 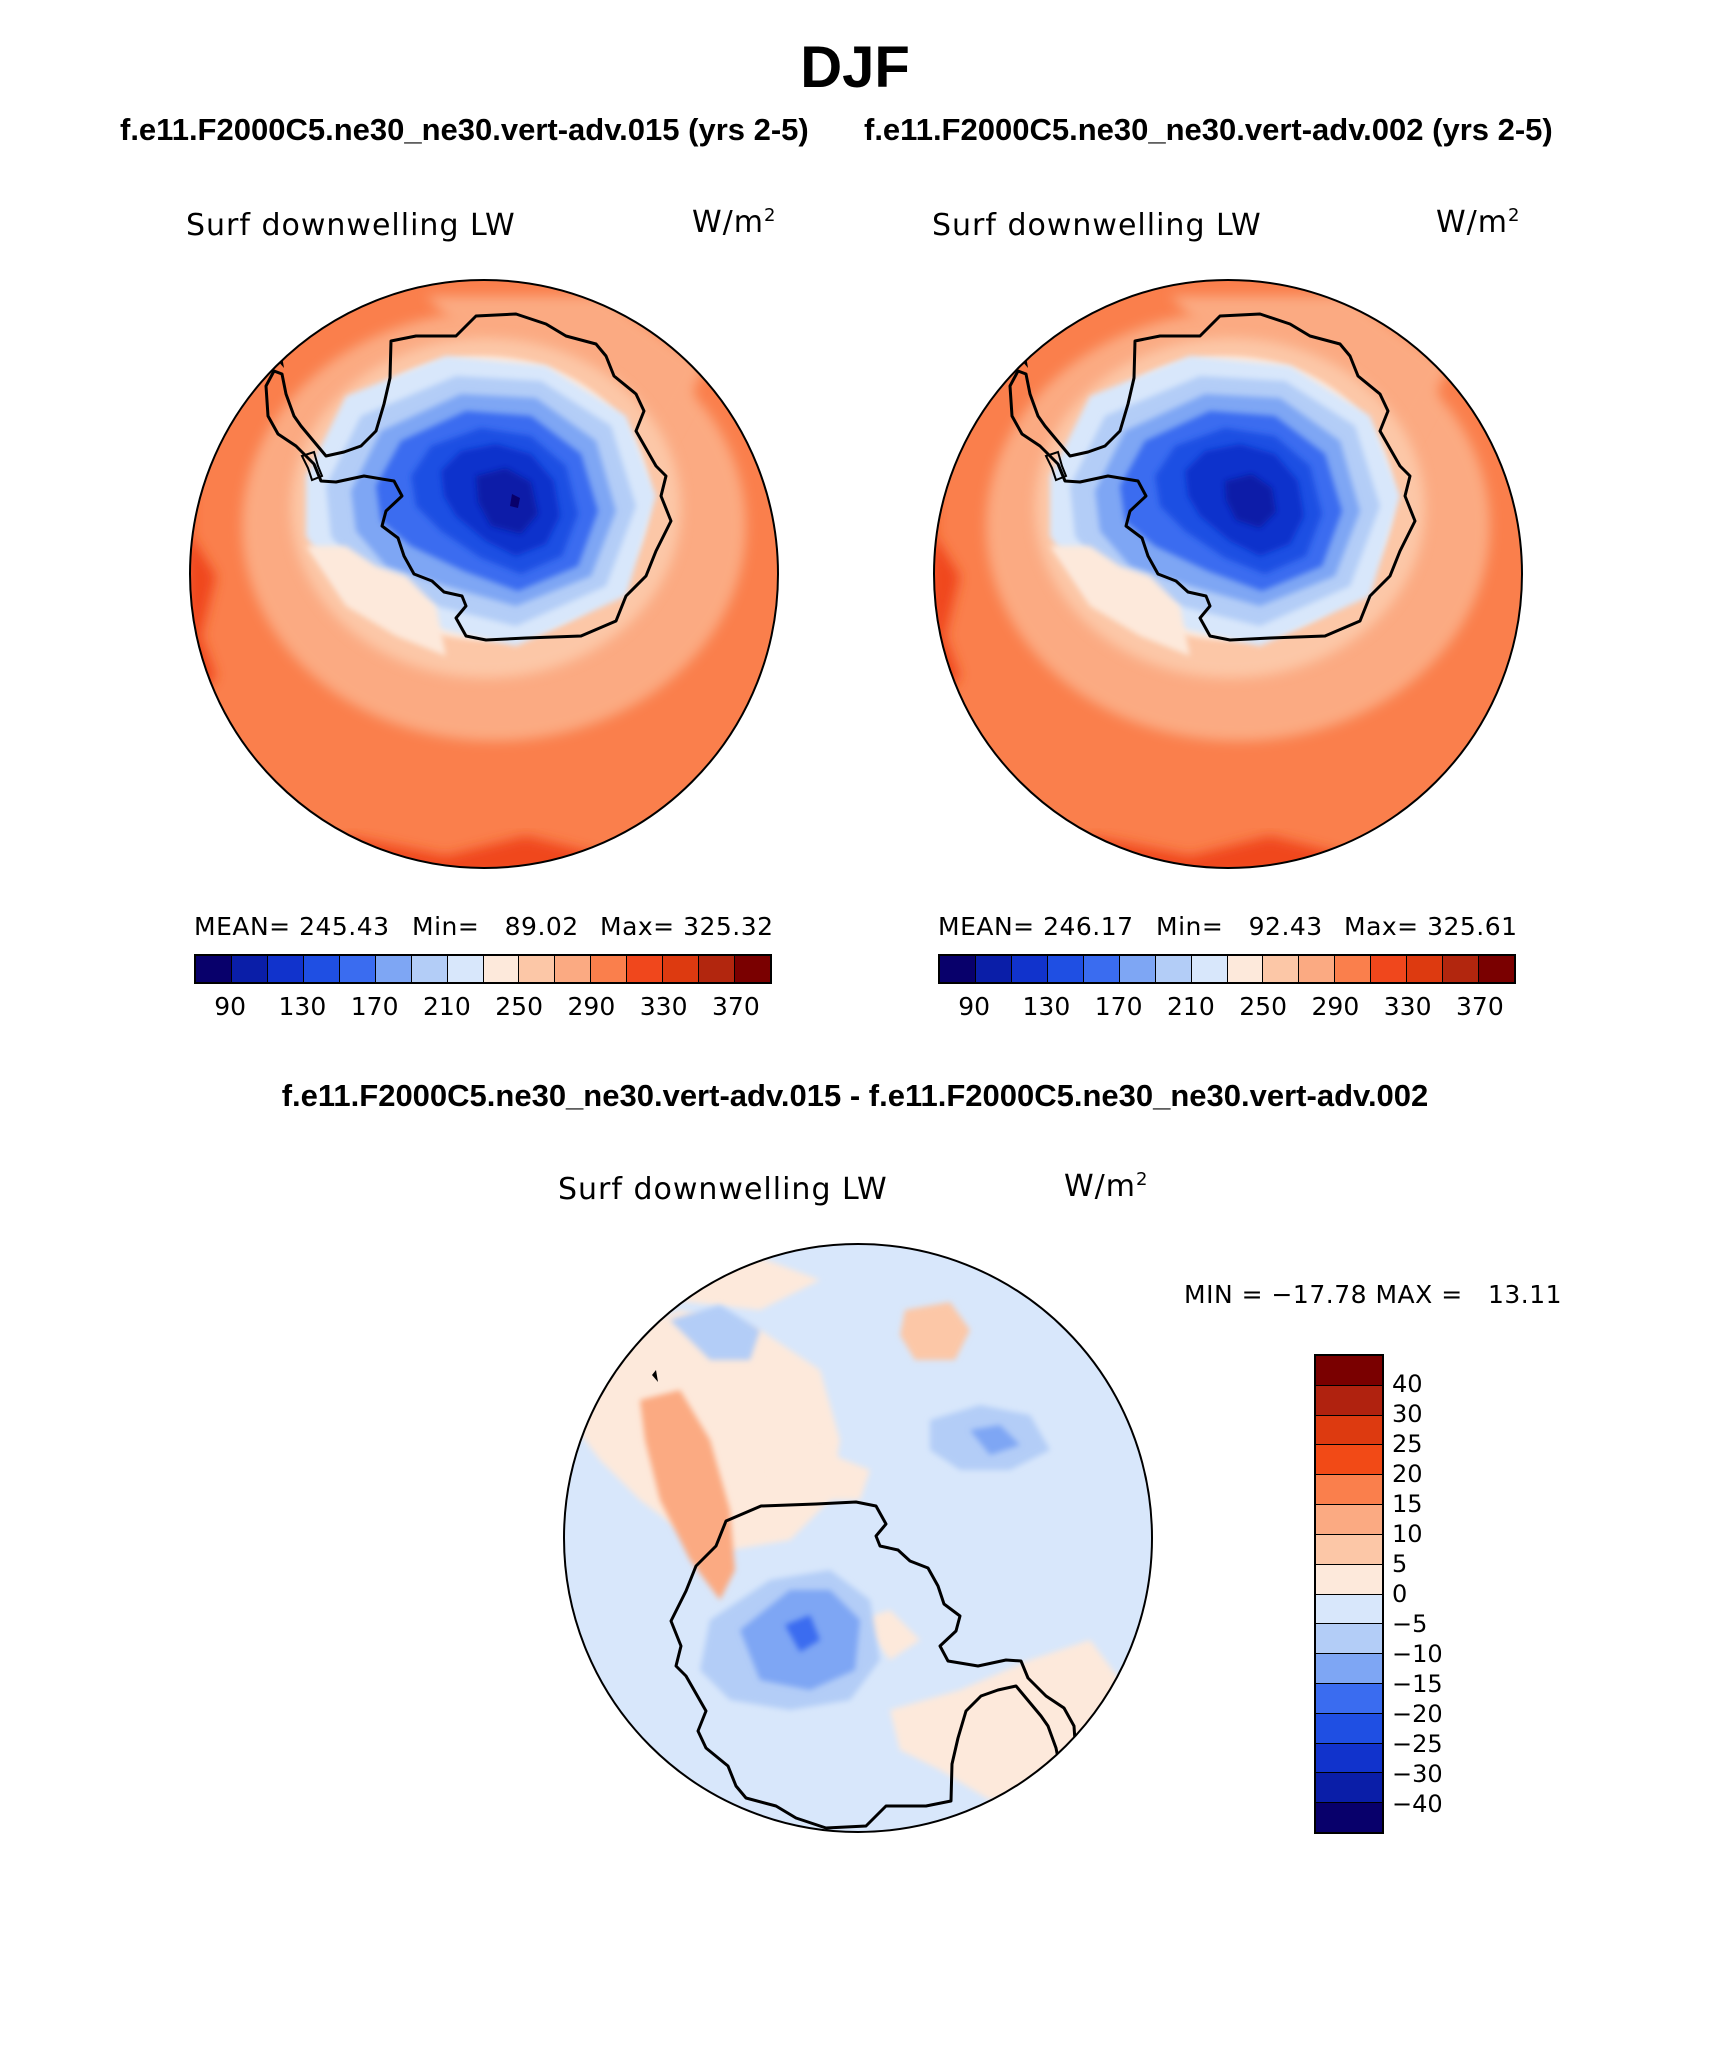 What do you see at coordinates (687, 926) in the screenshot?
I see `panel1-max: Max= 325.32` at bounding box center [687, 926].